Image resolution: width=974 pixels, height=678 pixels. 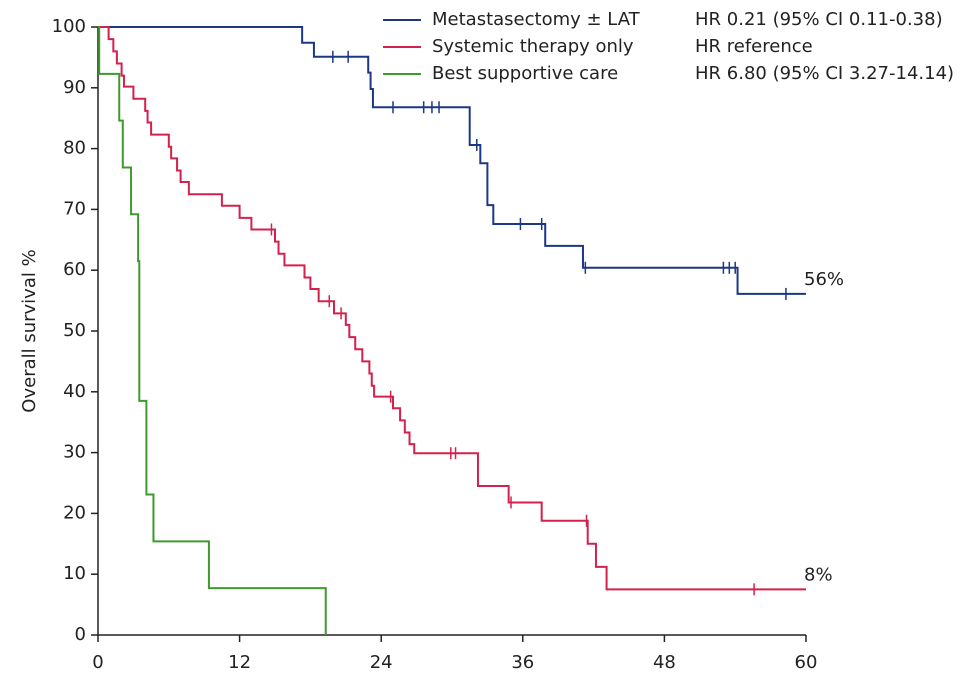 What do you see at coordinates (74, 512) in the screenshot?
I see `y-tick-label: 20` at bounding box center [74, 512].